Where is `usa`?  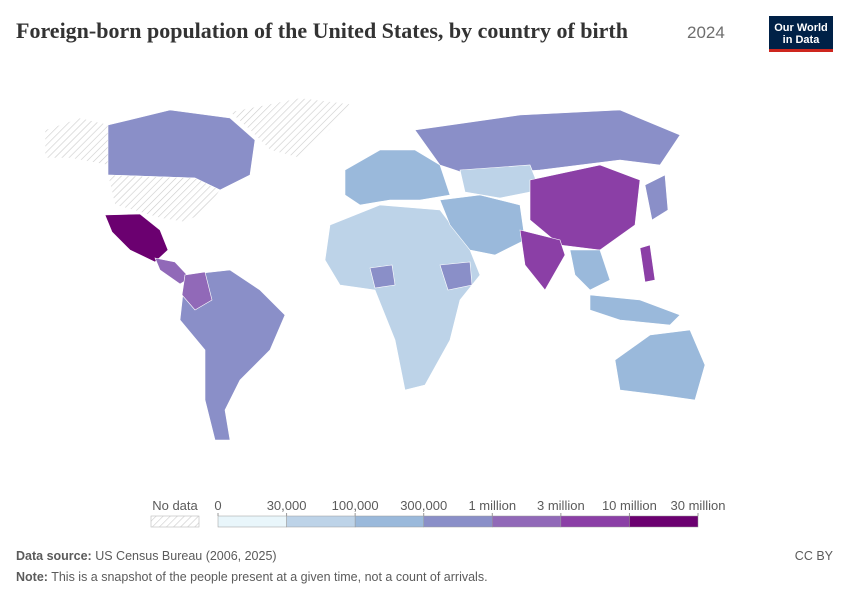 usa is located at coordinates (164, 198).